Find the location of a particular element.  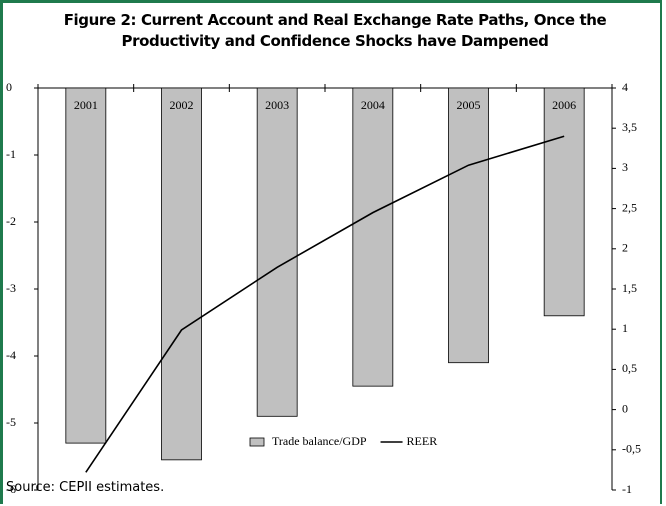

y2-tick-label: 0,5 is located at coordinates (629, 368).